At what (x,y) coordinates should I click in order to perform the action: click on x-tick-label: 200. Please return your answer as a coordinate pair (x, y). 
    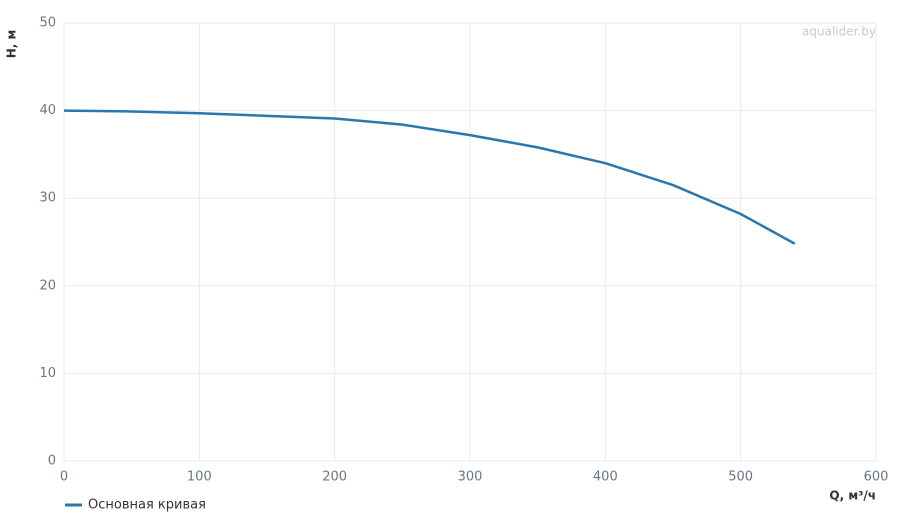
    Looking at the image, I should click on (334, 477).